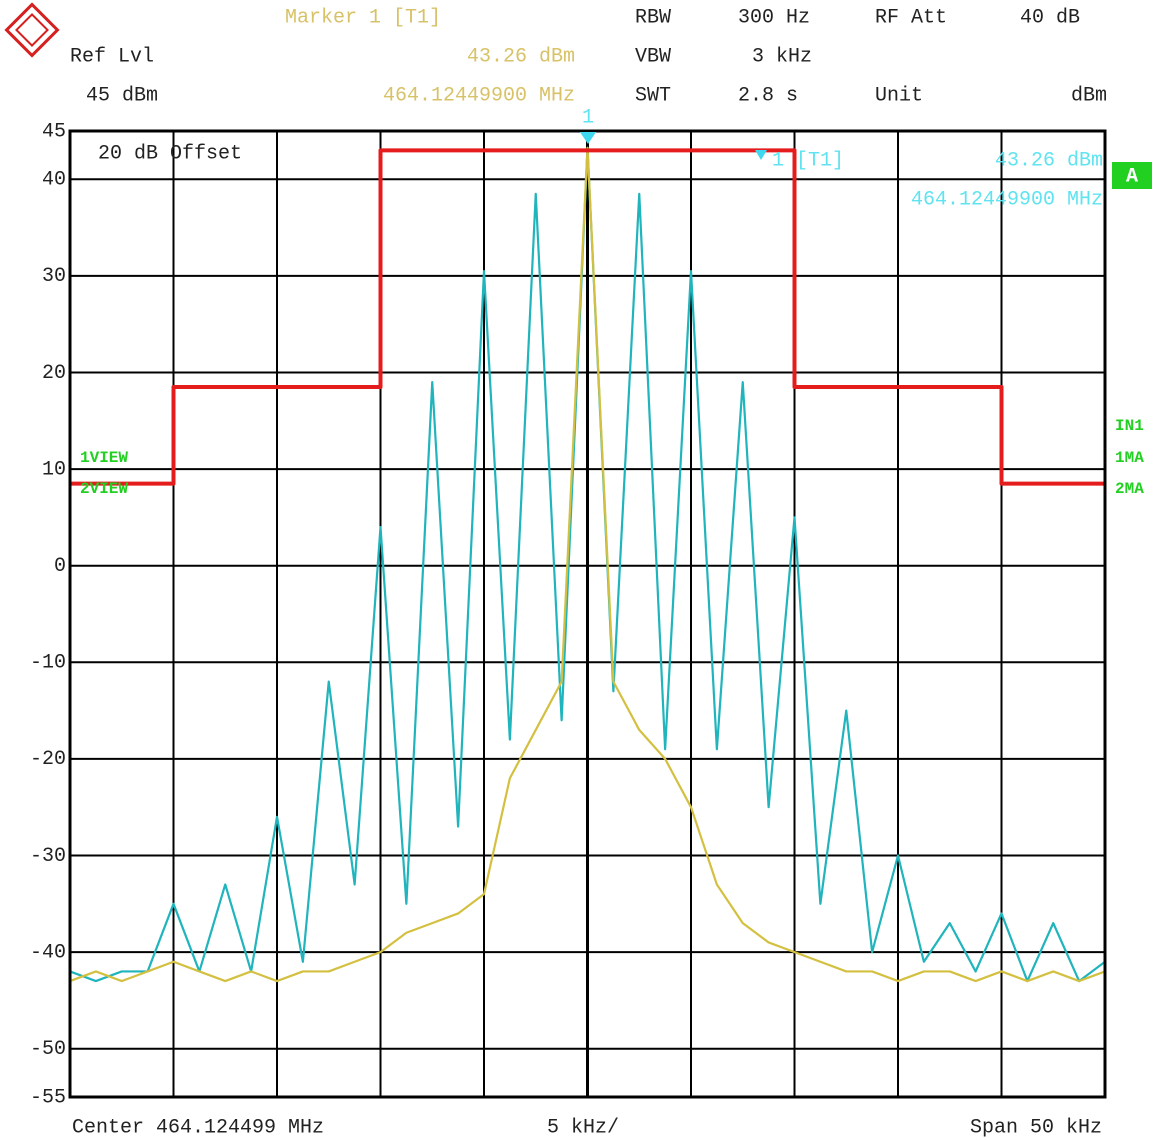 This screenshot has width=1161, height=1140. What do you see at coordinates (54, 180) in the screenshot?
I see `y-tick-label: 40` at bounding box center [54, 180].